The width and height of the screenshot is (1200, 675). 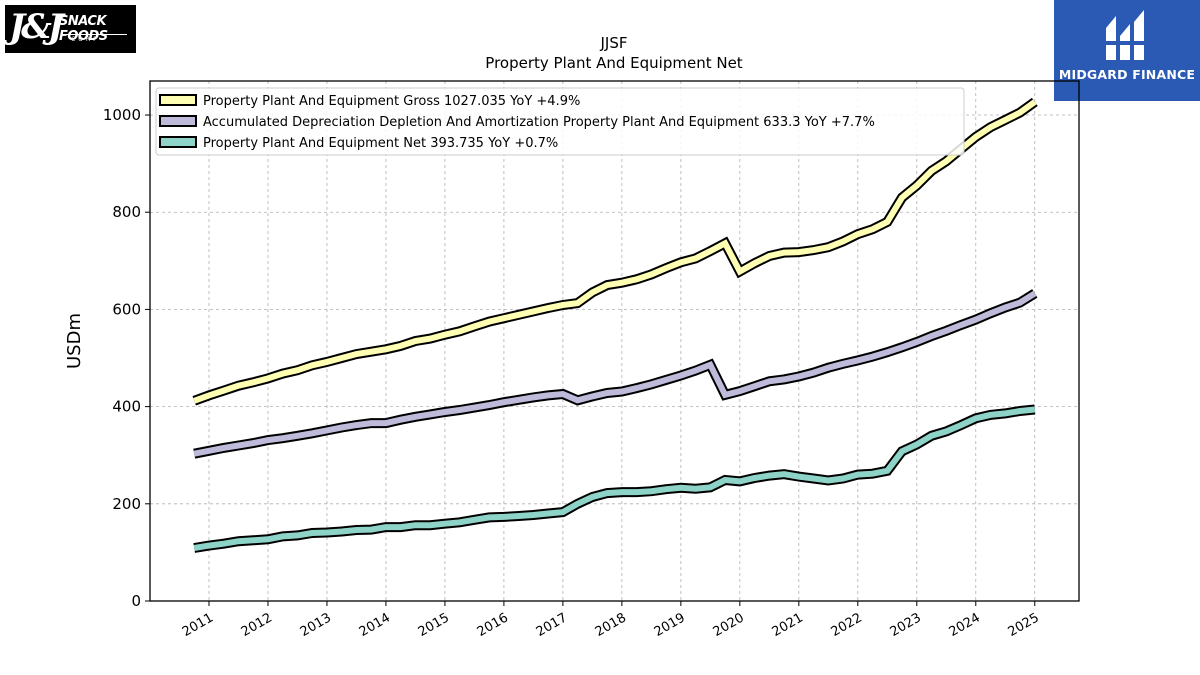 I want to click on midgard-finance-logo: MIDGARD FINANCE, so click(x=1127, y=50).